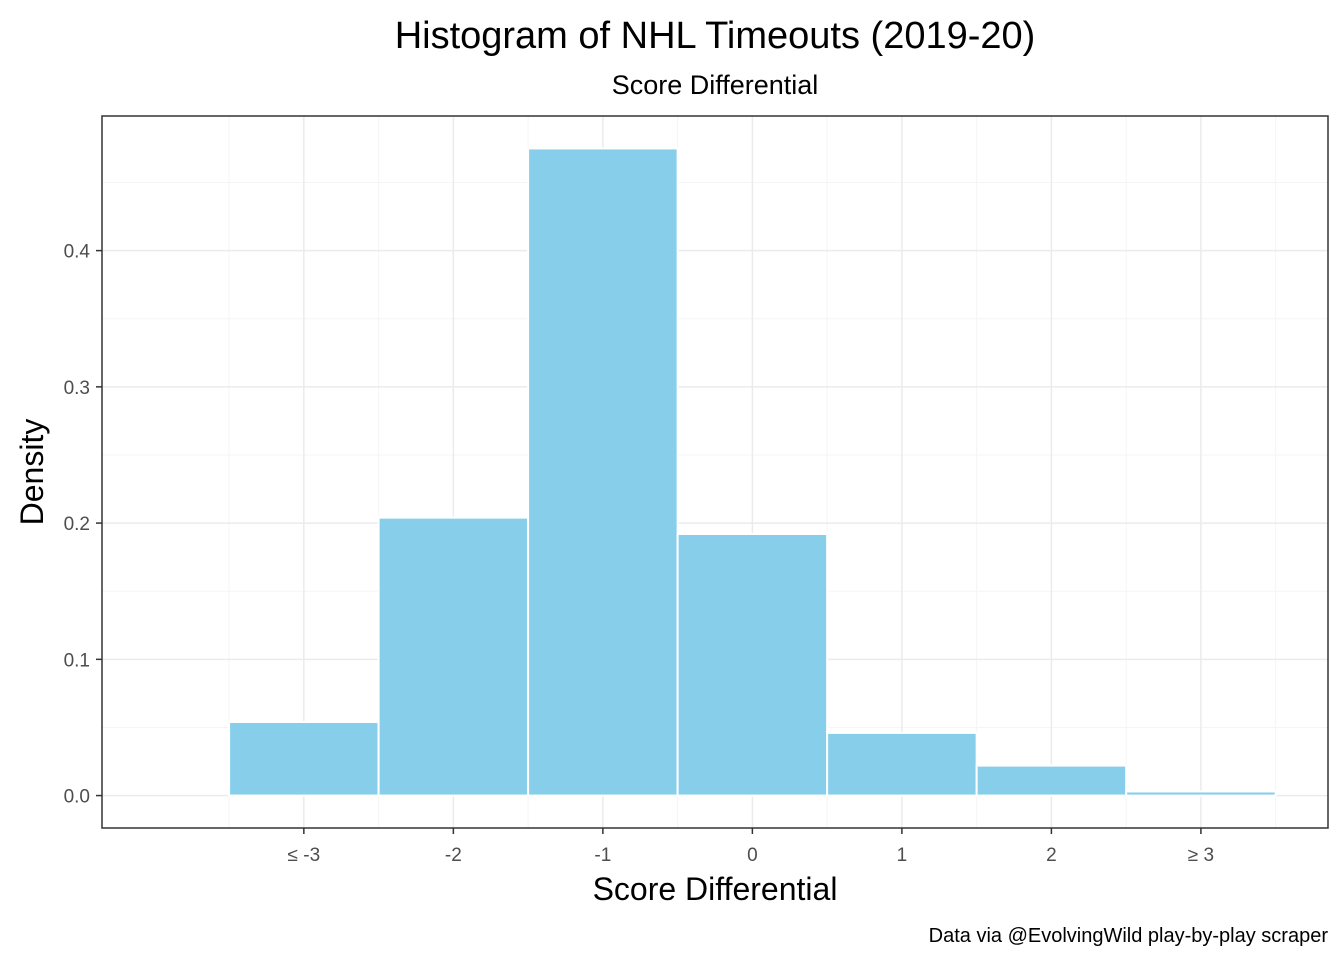  What do you see at coordinates (77, 797) in the screenshot?
I see `y-tick-label: 0.0` at bounding box center [77, 797].